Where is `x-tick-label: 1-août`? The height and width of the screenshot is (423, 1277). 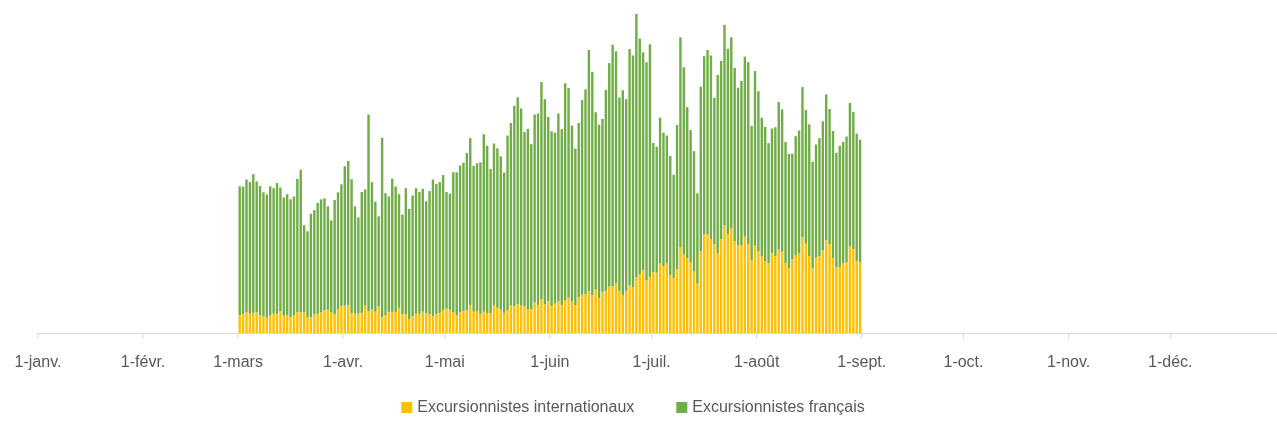
x-tick-label: 1-août is located at coordinates (757, 361).